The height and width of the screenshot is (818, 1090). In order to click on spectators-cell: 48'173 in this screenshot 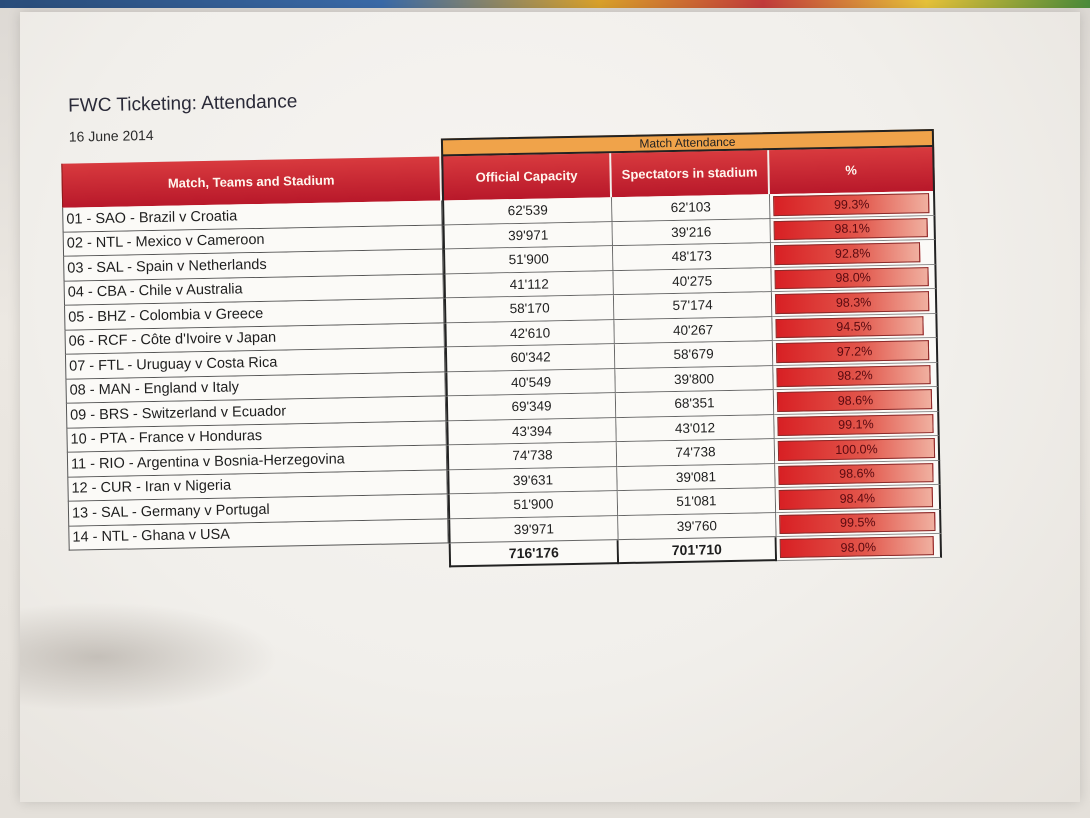, I will do `click(692, 257)`.